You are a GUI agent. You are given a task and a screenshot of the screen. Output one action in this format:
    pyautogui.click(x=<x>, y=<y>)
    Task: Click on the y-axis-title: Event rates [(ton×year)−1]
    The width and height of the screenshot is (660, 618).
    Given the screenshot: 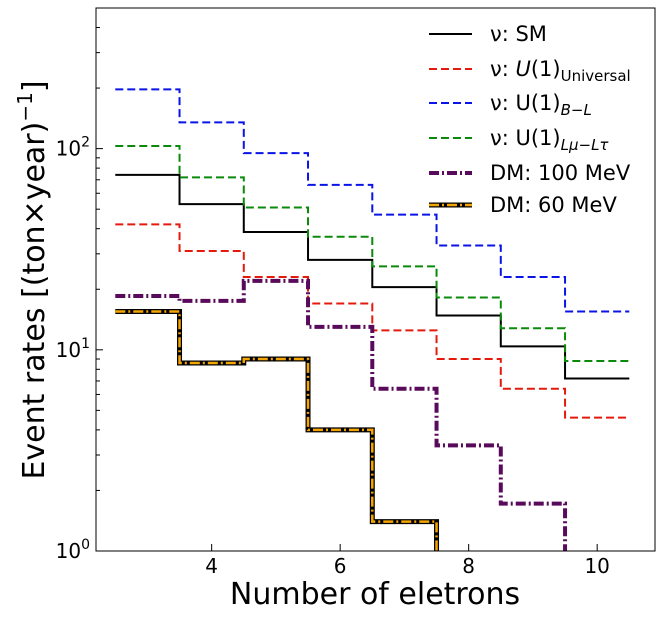 What is the action you would take?
    pyautogui.click(x=32, y=279)
    